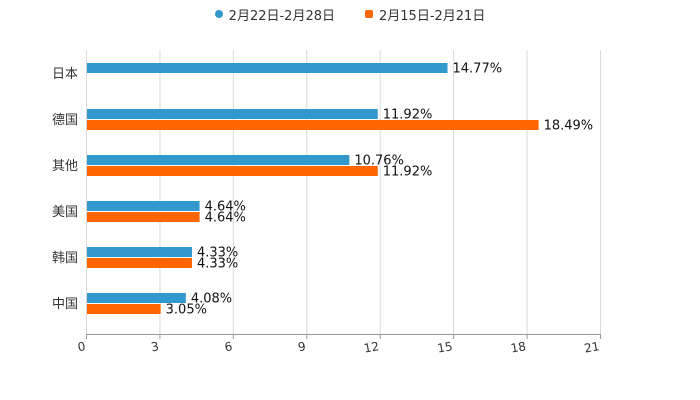  Describe the element at coordinates (369, 14) in the screenshot. I see `legend-square-icon` at that location.